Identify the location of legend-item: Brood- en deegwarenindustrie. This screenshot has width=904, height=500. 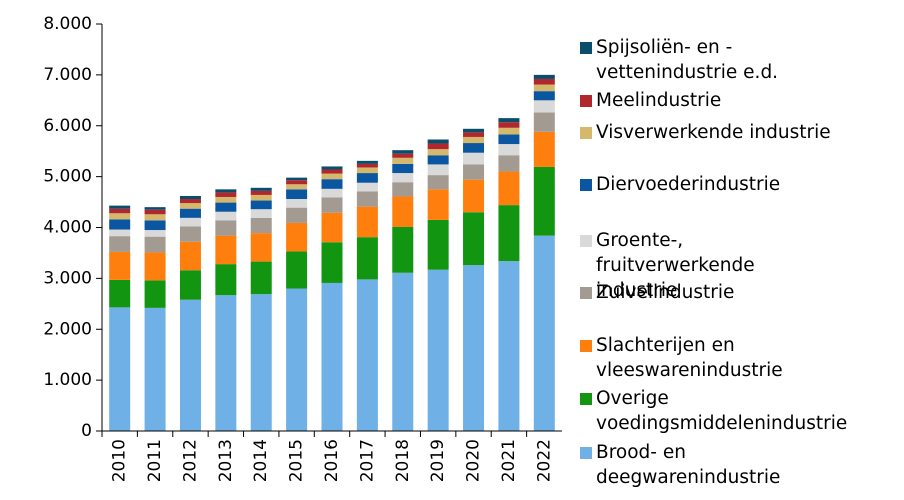
(740, 465).